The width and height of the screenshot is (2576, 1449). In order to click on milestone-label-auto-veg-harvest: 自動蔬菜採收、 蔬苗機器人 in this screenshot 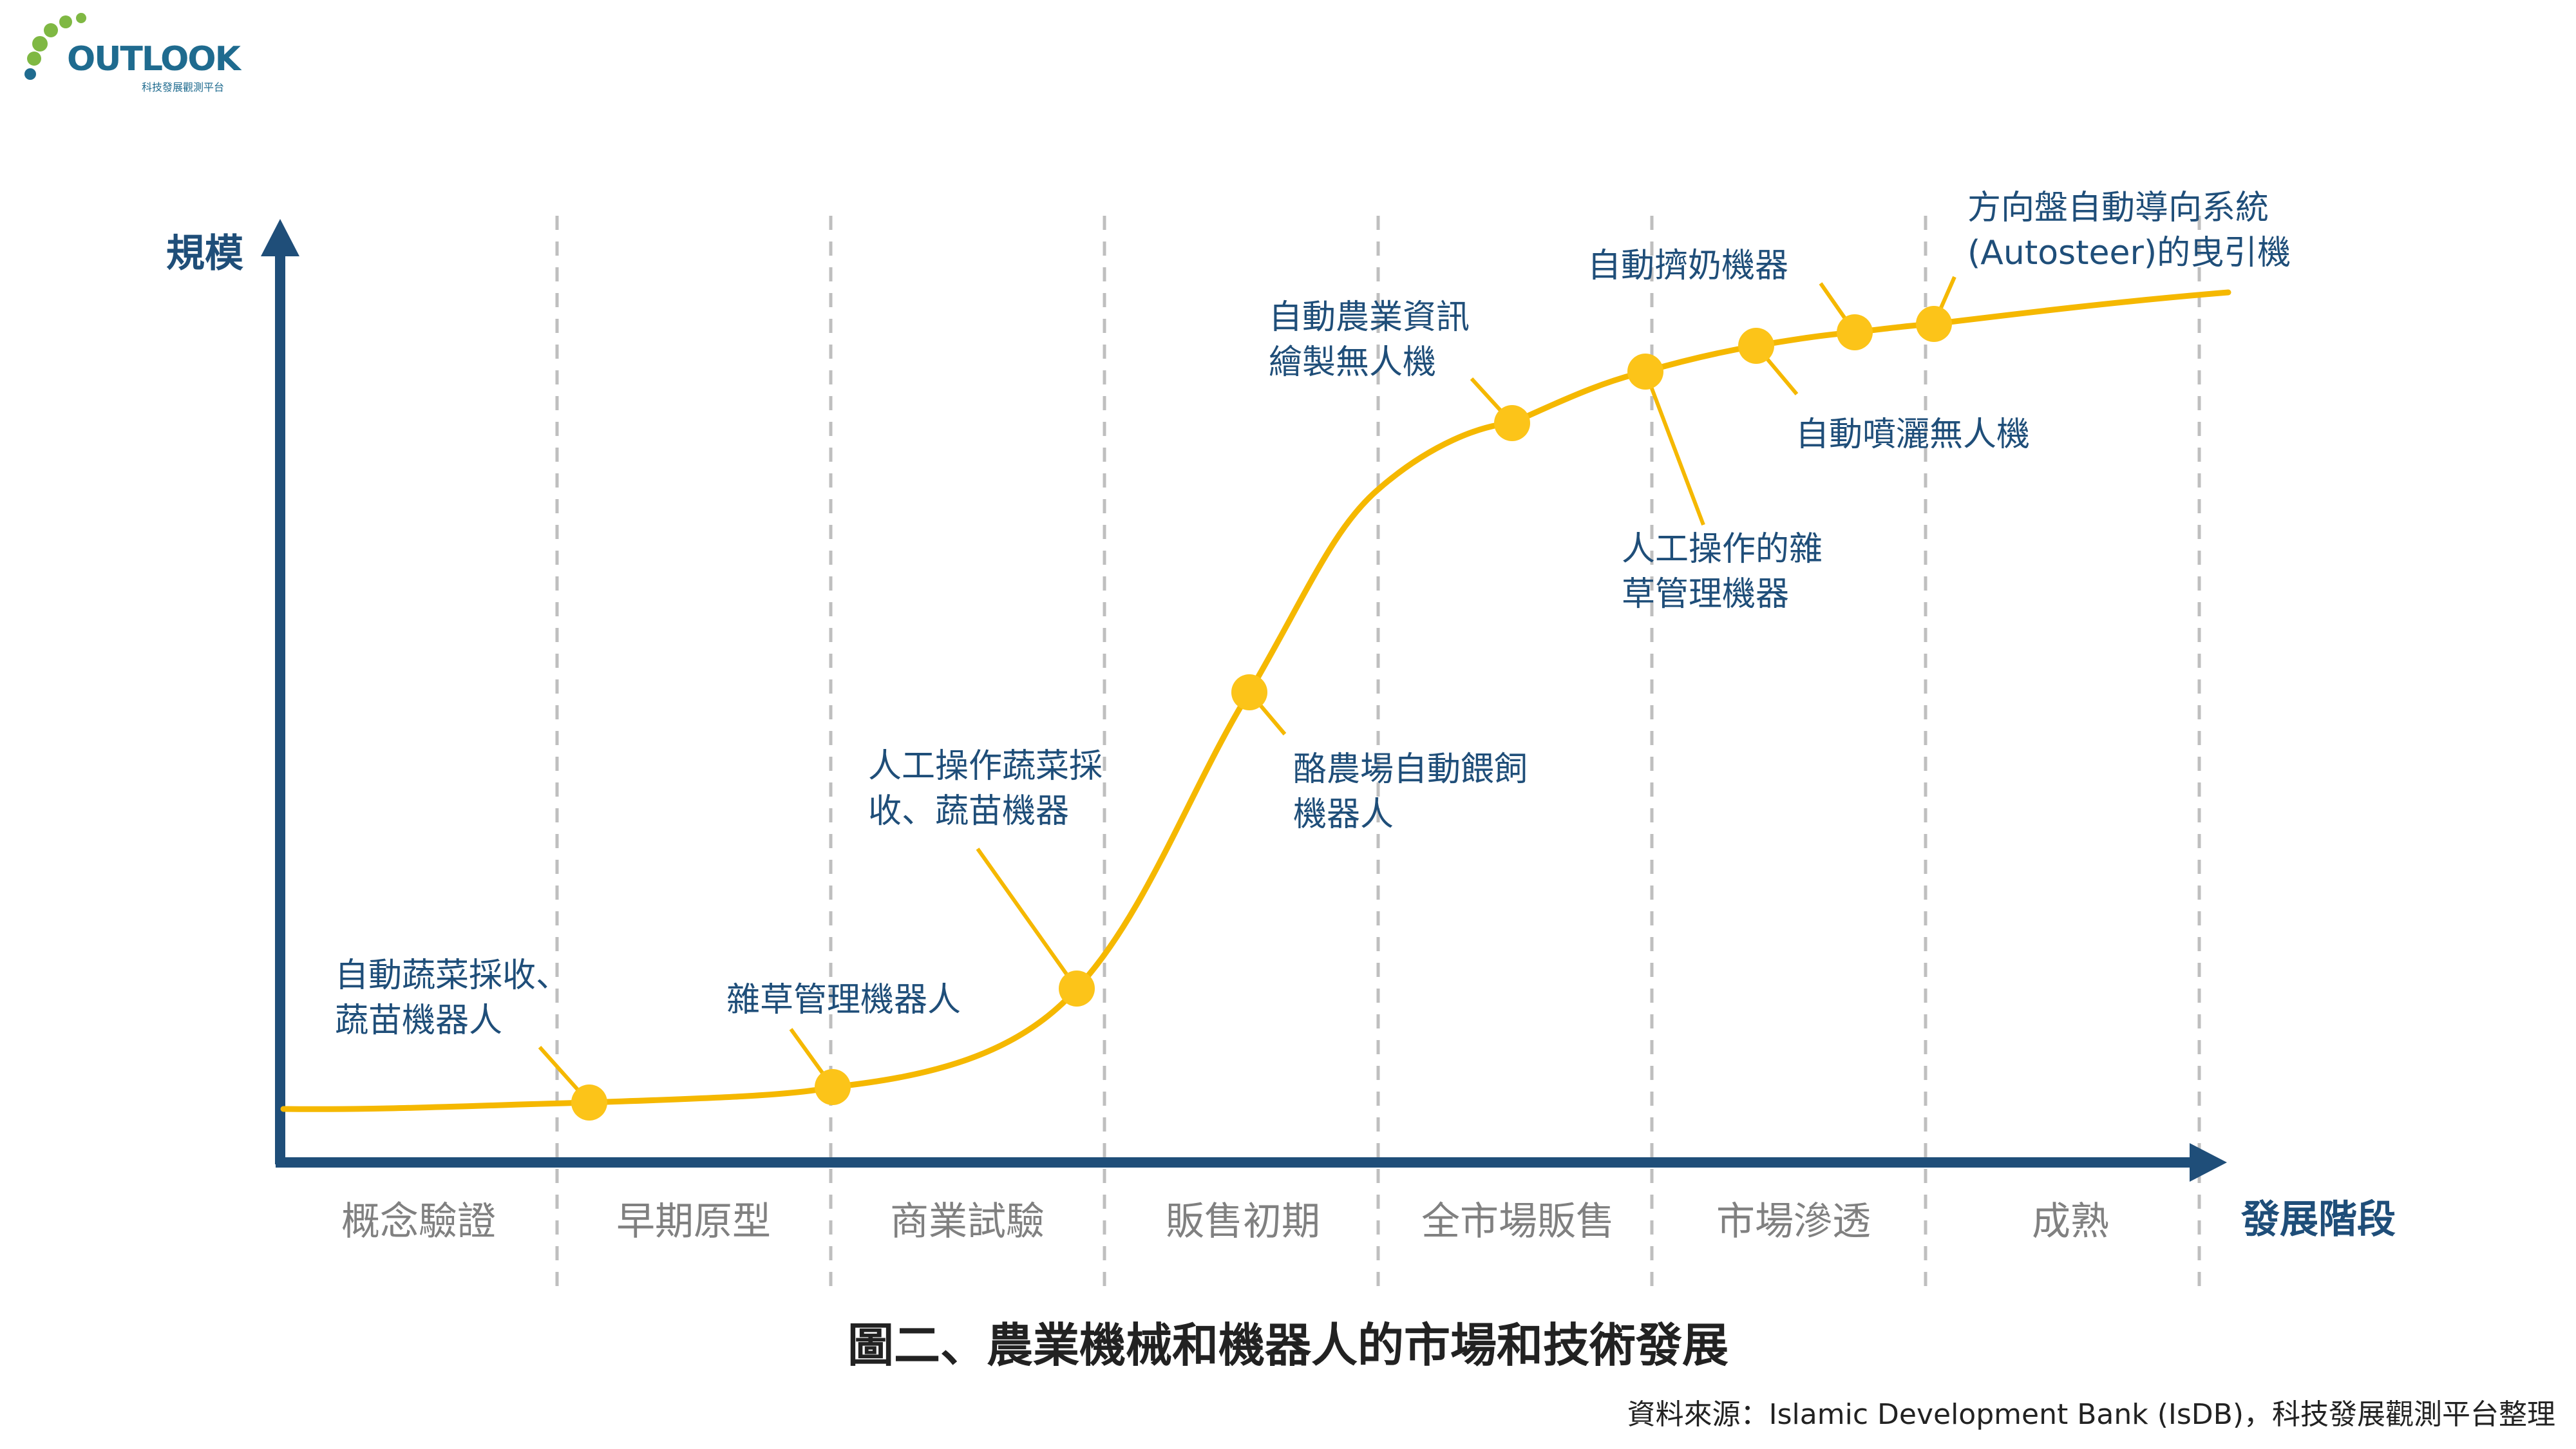, I will do `click(452, 998)`.